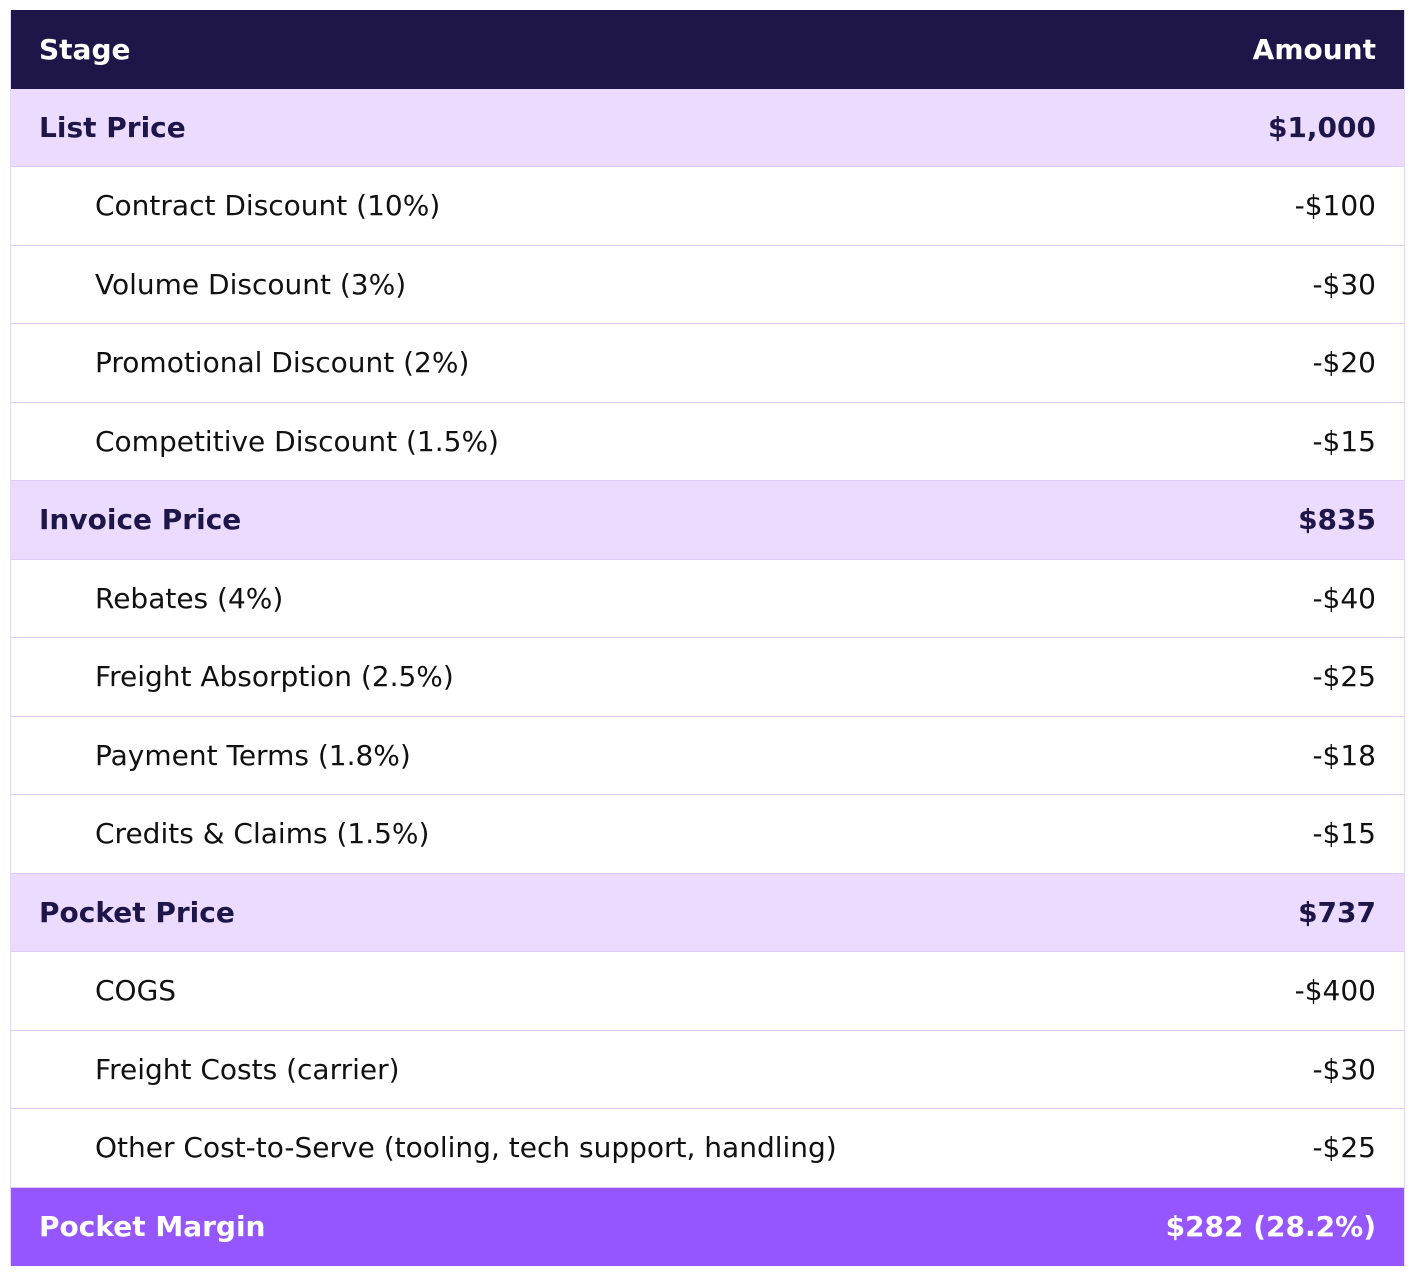 The image size is (1415, 1276). Describe the element at coordinates (1344, 363) in the screenshot. I see `amount-cell: -$20` at that location.